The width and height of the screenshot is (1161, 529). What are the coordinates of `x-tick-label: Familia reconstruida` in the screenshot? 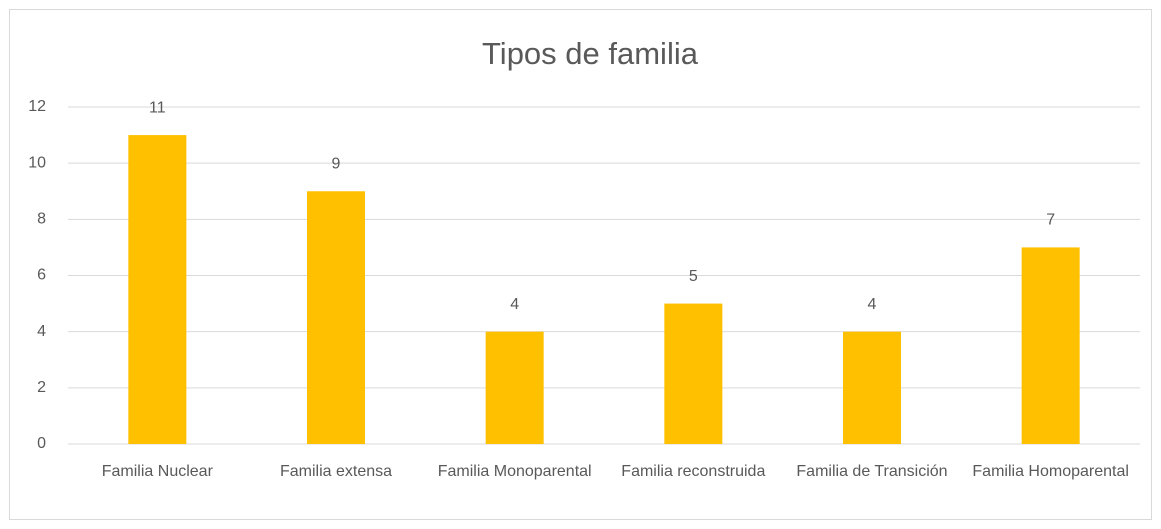 It's located at (693, 471).